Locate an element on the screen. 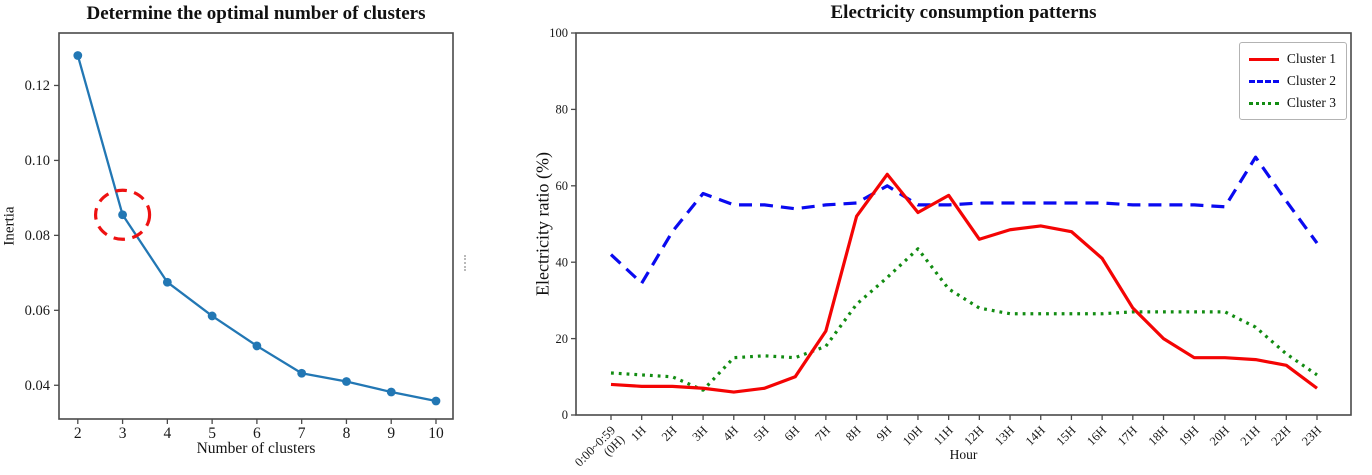 This screenshot has height=475, width=1372. elbow-ytick-label: 0.04 is located at coordinates (38, 386).